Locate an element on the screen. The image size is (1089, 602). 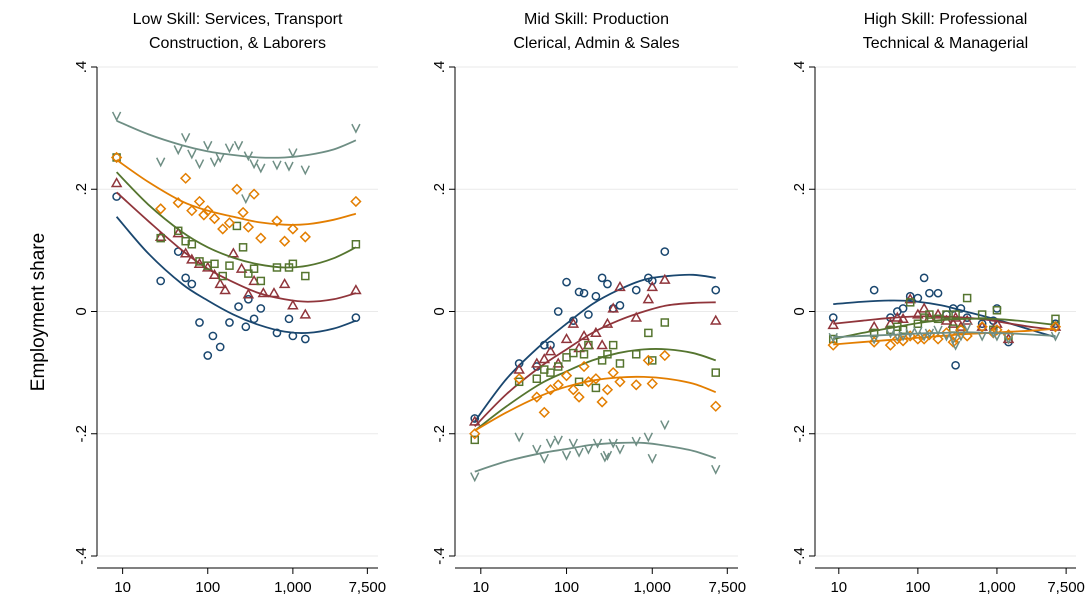
x-tick-label: 100 is located at coordinates (566, 587).